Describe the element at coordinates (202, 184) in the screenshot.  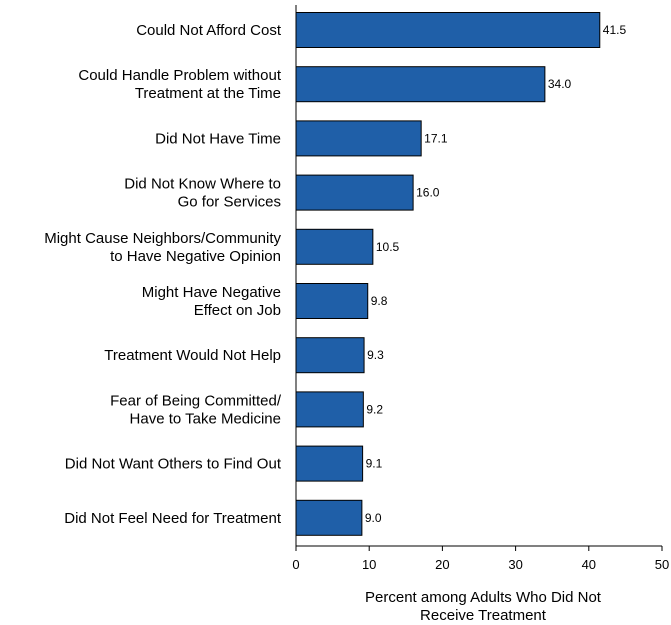
I see `category-label: Did Not Know Where to` at that location.